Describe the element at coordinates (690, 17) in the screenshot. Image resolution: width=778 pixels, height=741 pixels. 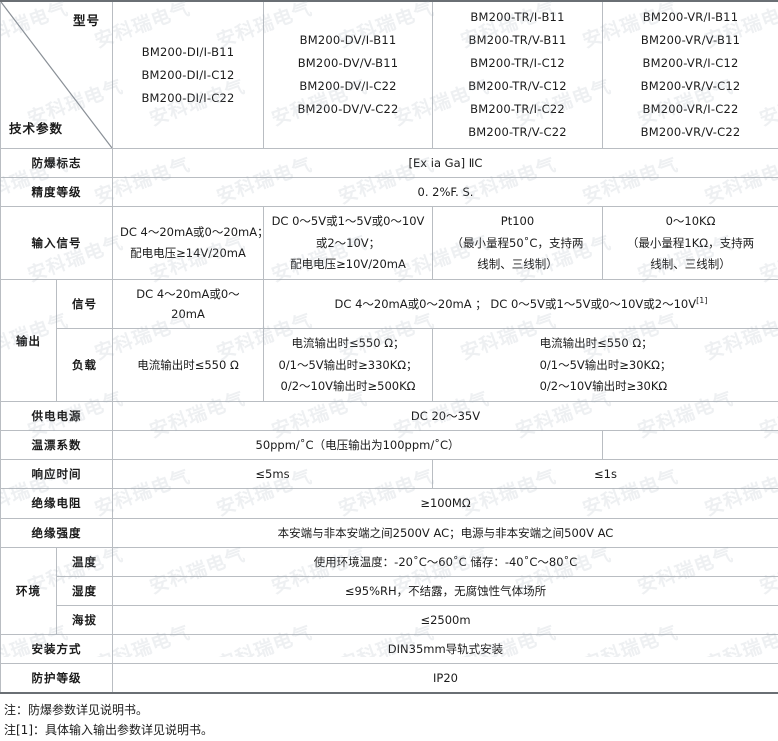
I see `model-item: BM200-VR/I-B11` at that location.